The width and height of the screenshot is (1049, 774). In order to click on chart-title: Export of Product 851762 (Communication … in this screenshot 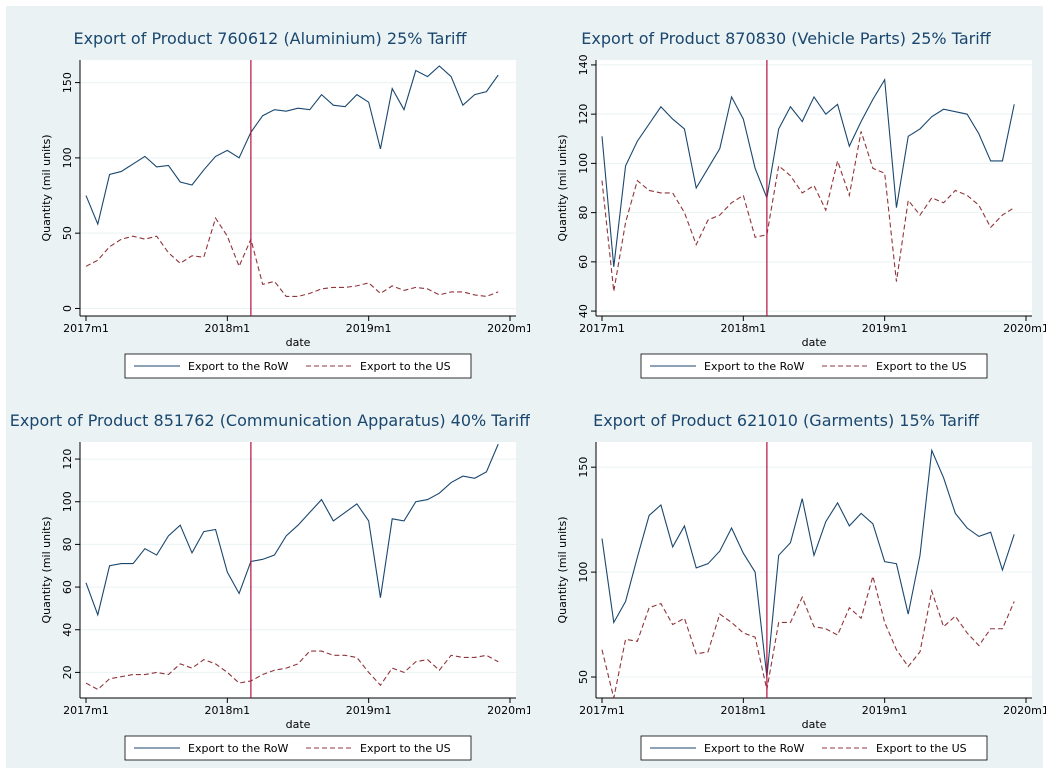, I will do `click(270, 420)`.